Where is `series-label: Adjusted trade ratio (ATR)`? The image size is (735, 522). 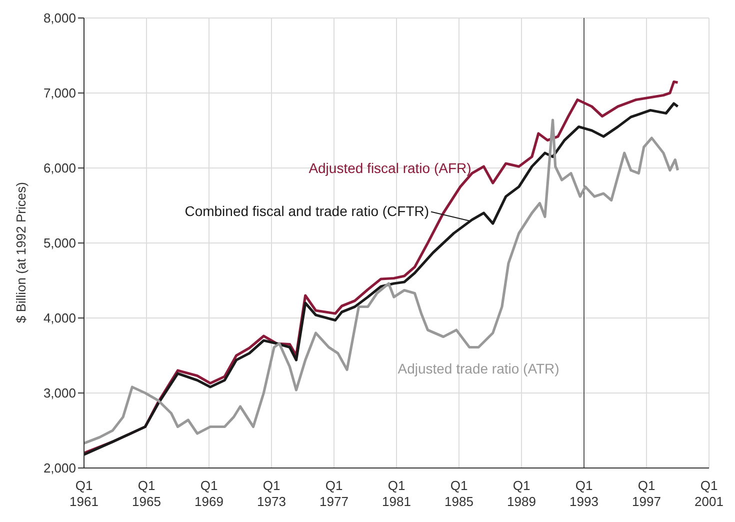 series-label: Adjusted trade ratio (ATR) is located at coordinates (479, 368).